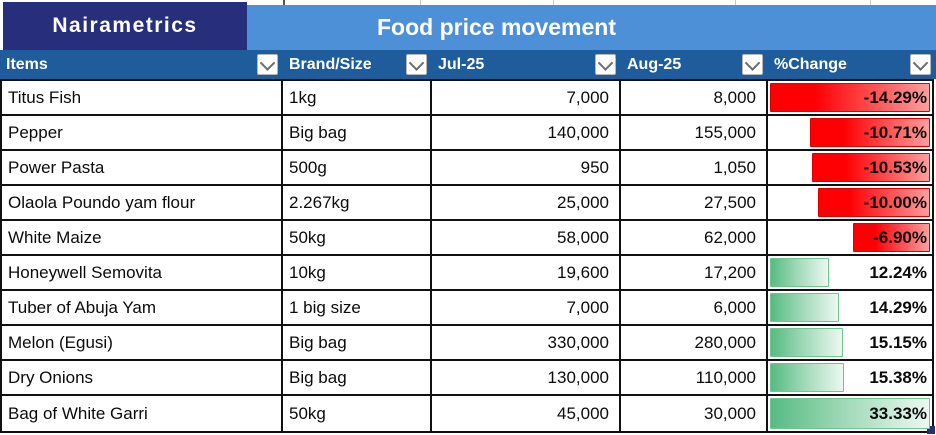 This screenshot has width=936, height=435. I want to click on brand-size-cell: 500g, so click(357, 168).